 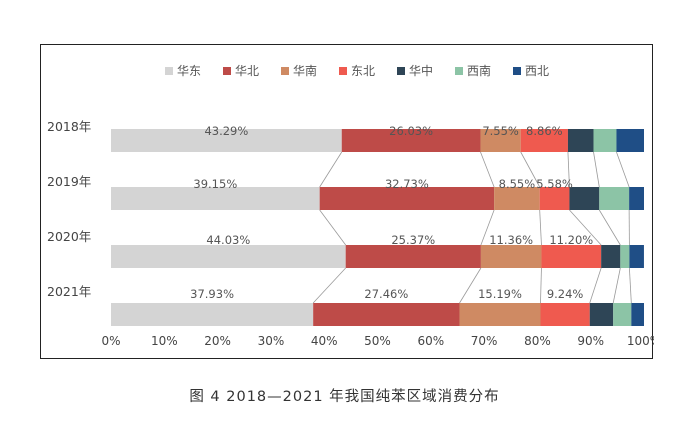 I want to click on figure-caption: 图 4 2018—2021 年我国纯苯区域消费分布, so click(x=344, y=397).